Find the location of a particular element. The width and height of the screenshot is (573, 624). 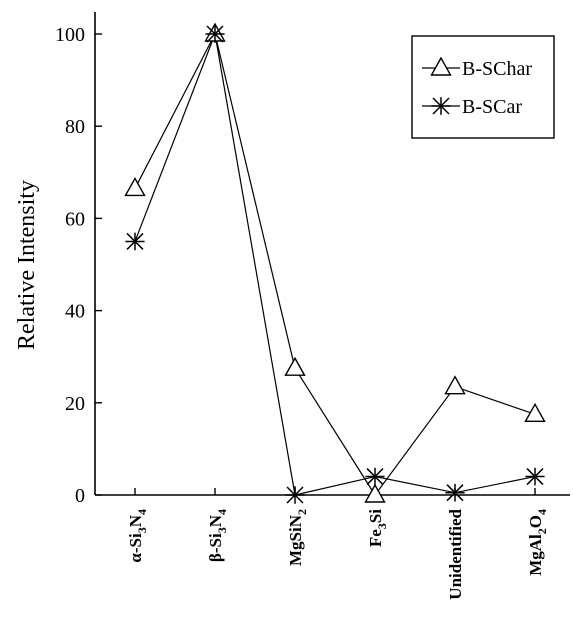

y-tick-label: 0 is located at coordinates (80, 496).